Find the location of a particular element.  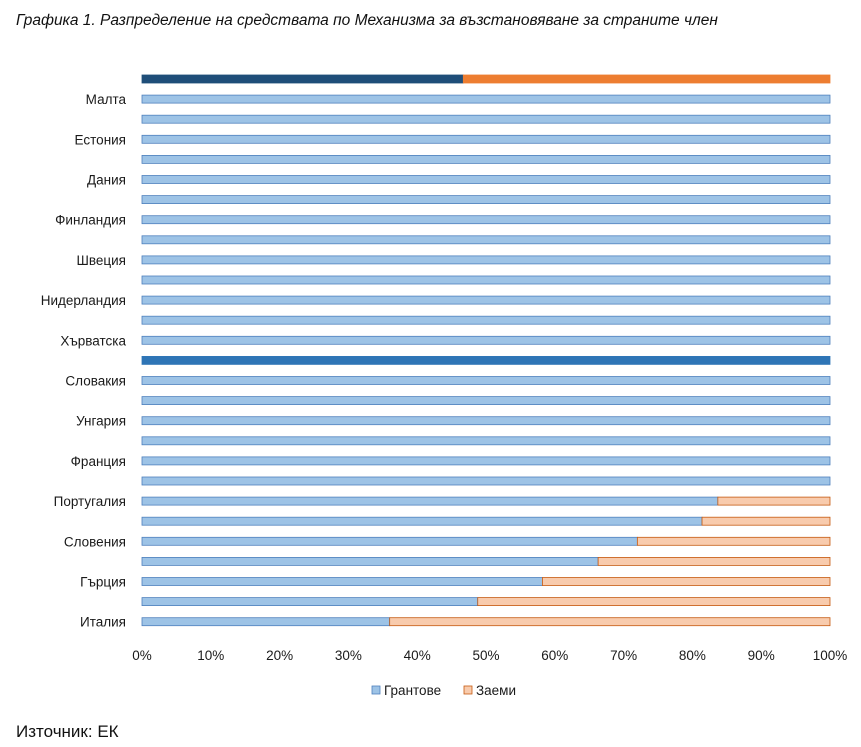

x-tick-label: 50% is located at coordinates (485, 655).